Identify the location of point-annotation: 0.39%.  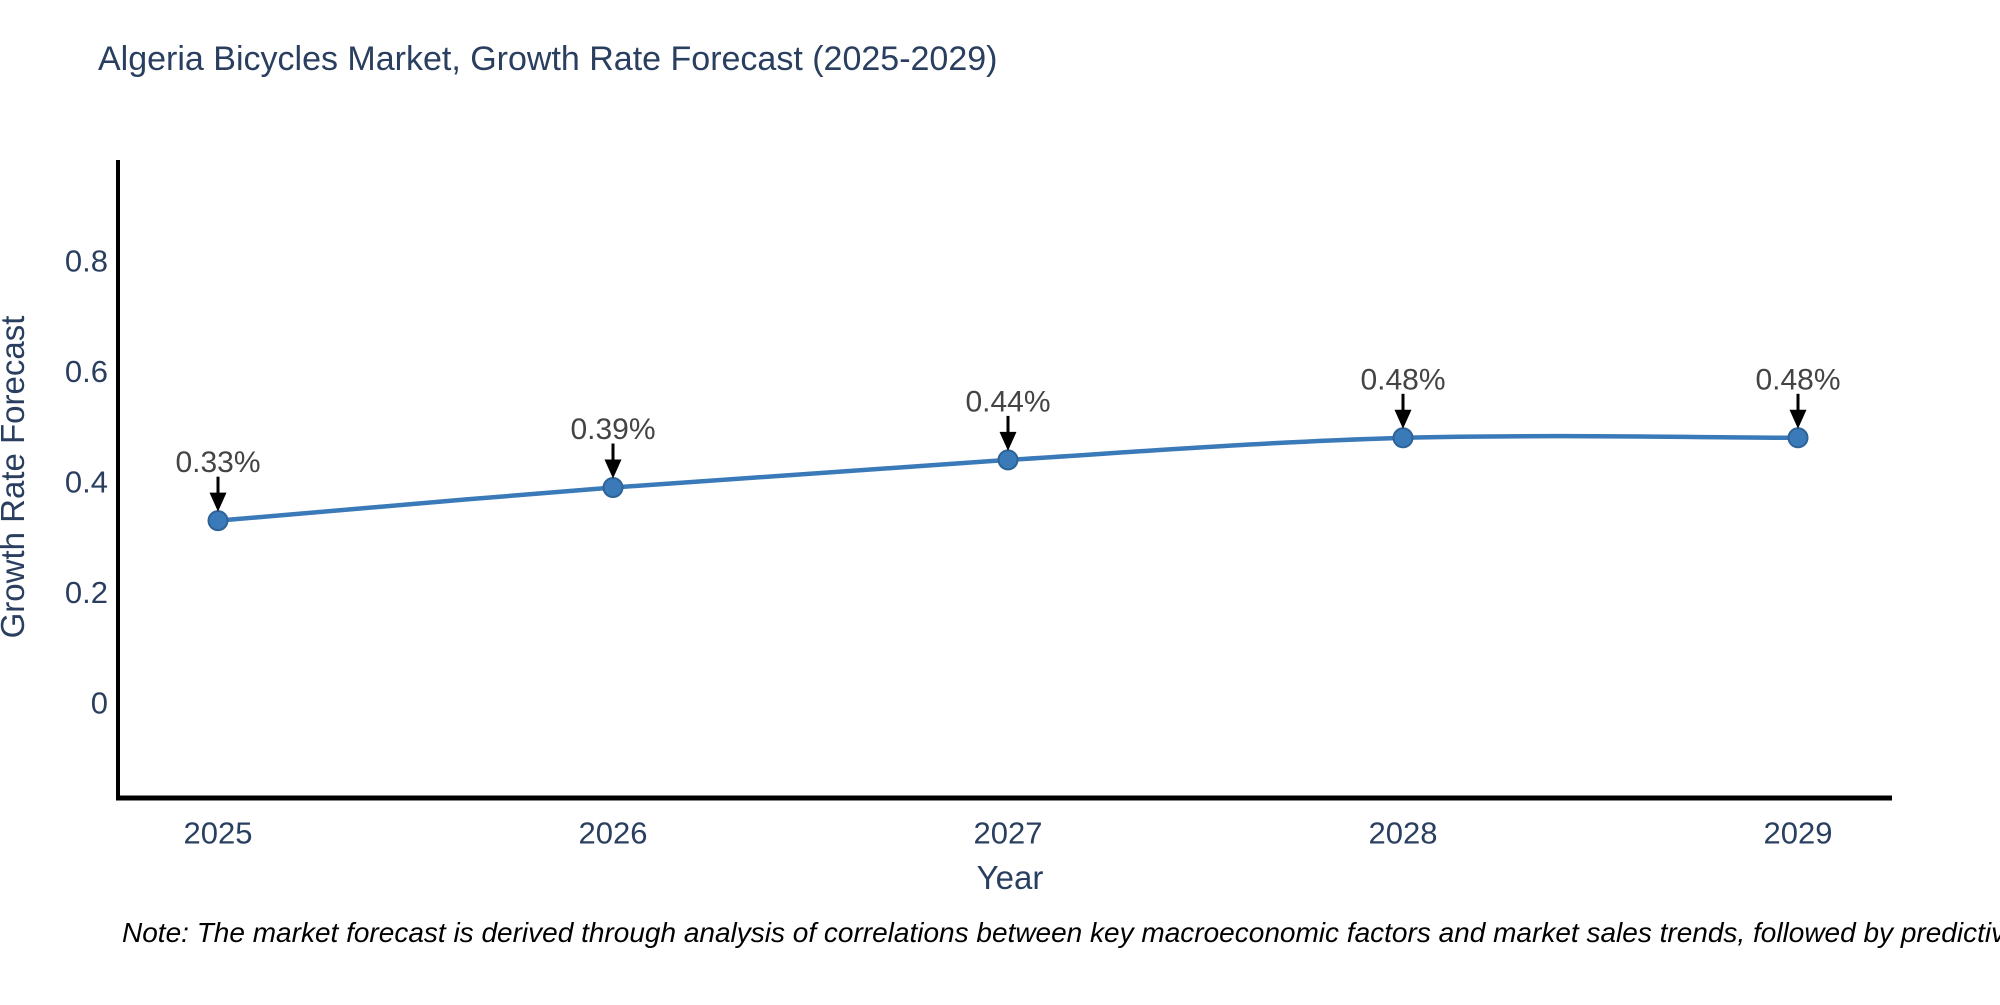
(613, 446).